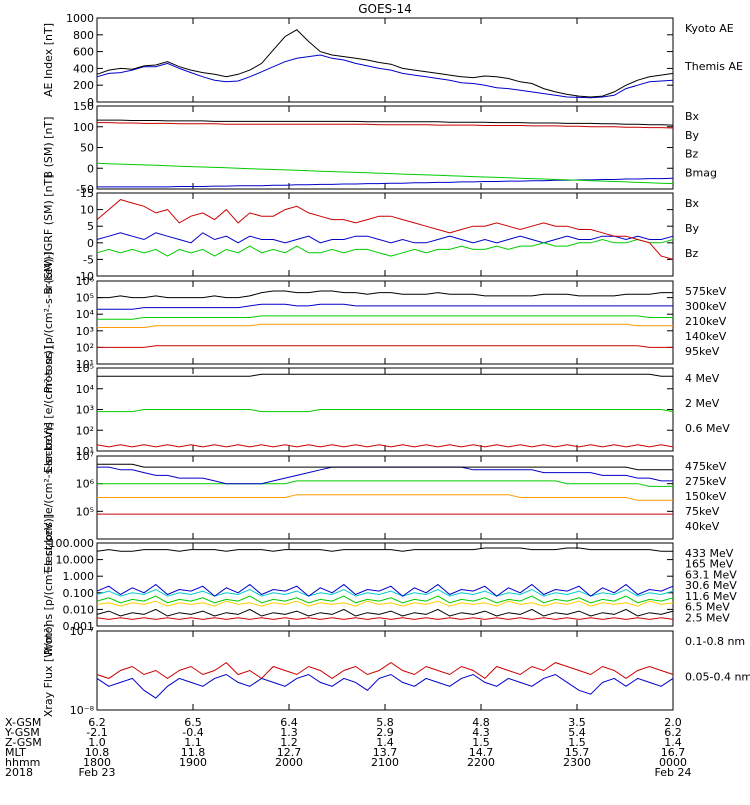  I want to click on y-axis-label-protons_low: Protons [p/(cm²-s-sr-keV)], so click(48, 322).